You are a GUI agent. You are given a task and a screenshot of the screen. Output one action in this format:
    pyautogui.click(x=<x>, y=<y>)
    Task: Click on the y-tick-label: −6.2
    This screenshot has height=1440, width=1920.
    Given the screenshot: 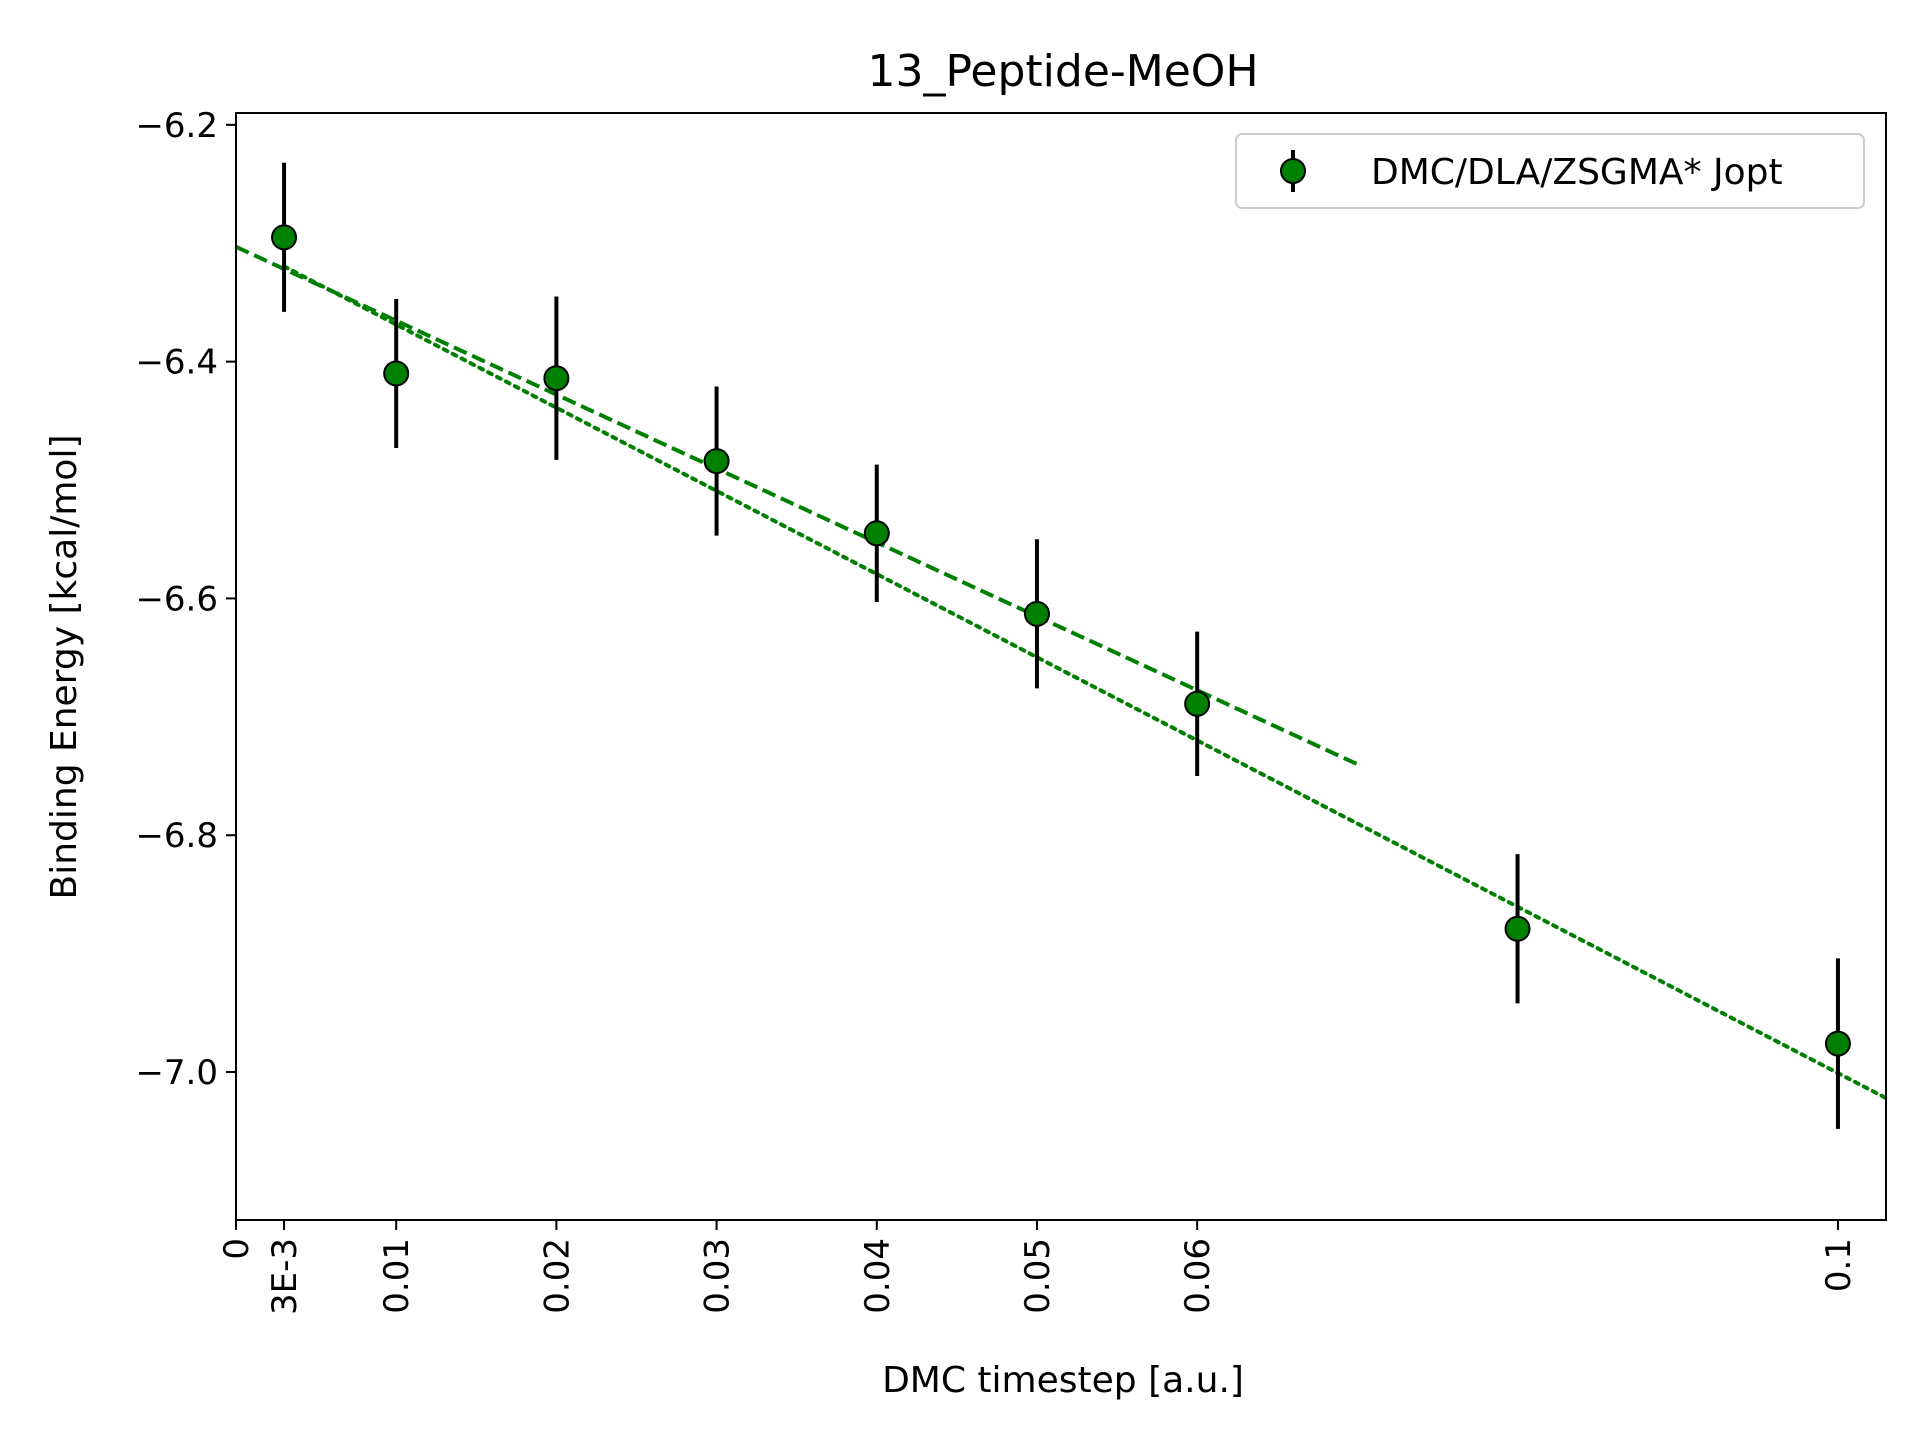 What is the action you would take?
    pyautogui.click(x=176, y=126)
    